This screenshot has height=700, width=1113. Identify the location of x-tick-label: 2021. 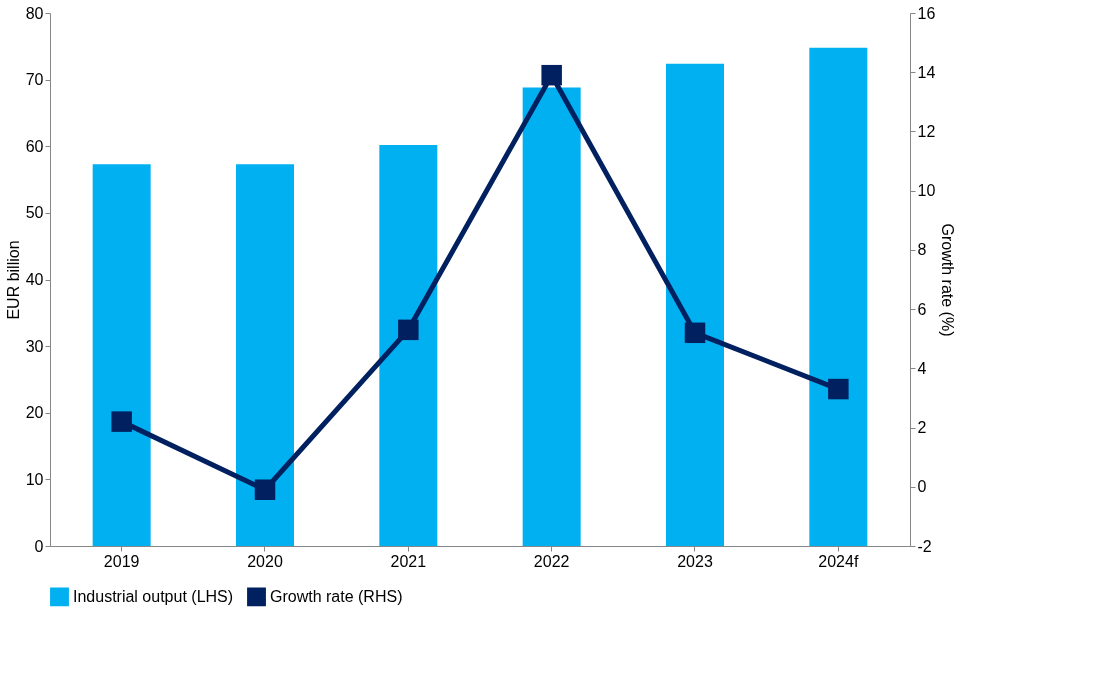
(408, 561).